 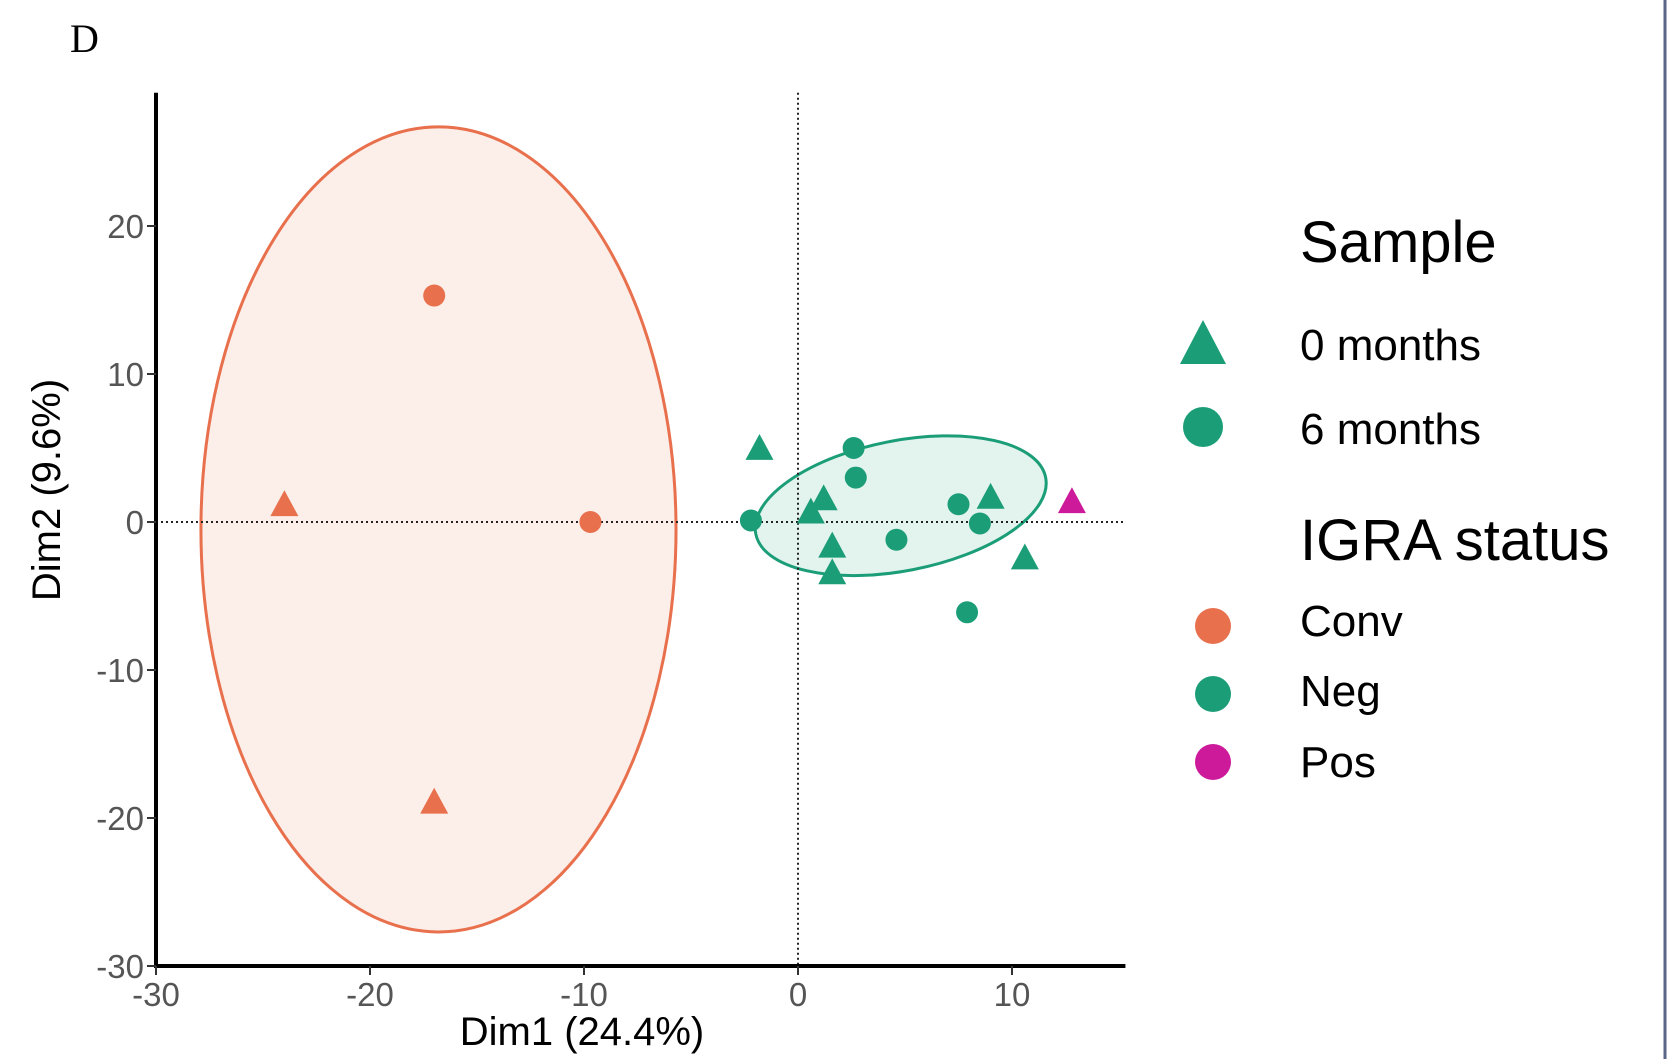 I want to click on x-axis-title: Dim1 (24.4%), so click(x=582, y=1032).